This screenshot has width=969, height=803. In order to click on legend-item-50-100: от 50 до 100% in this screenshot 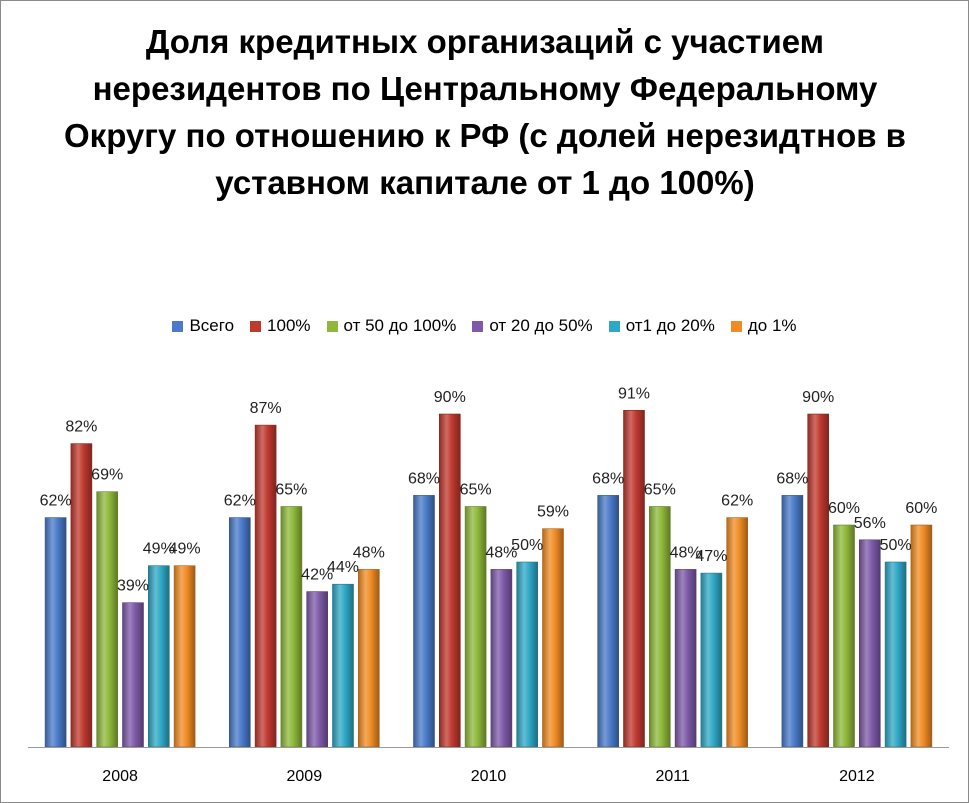, I will do `click(391, 326)`.